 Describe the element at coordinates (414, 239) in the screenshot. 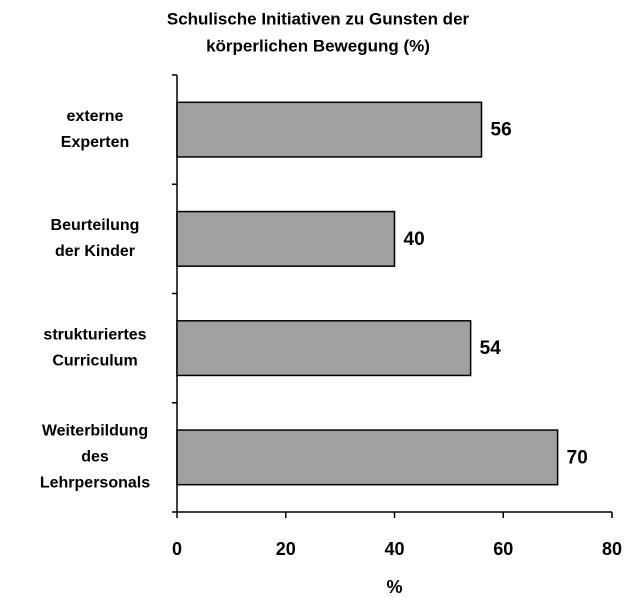

I see `value-label: 40` at that location.